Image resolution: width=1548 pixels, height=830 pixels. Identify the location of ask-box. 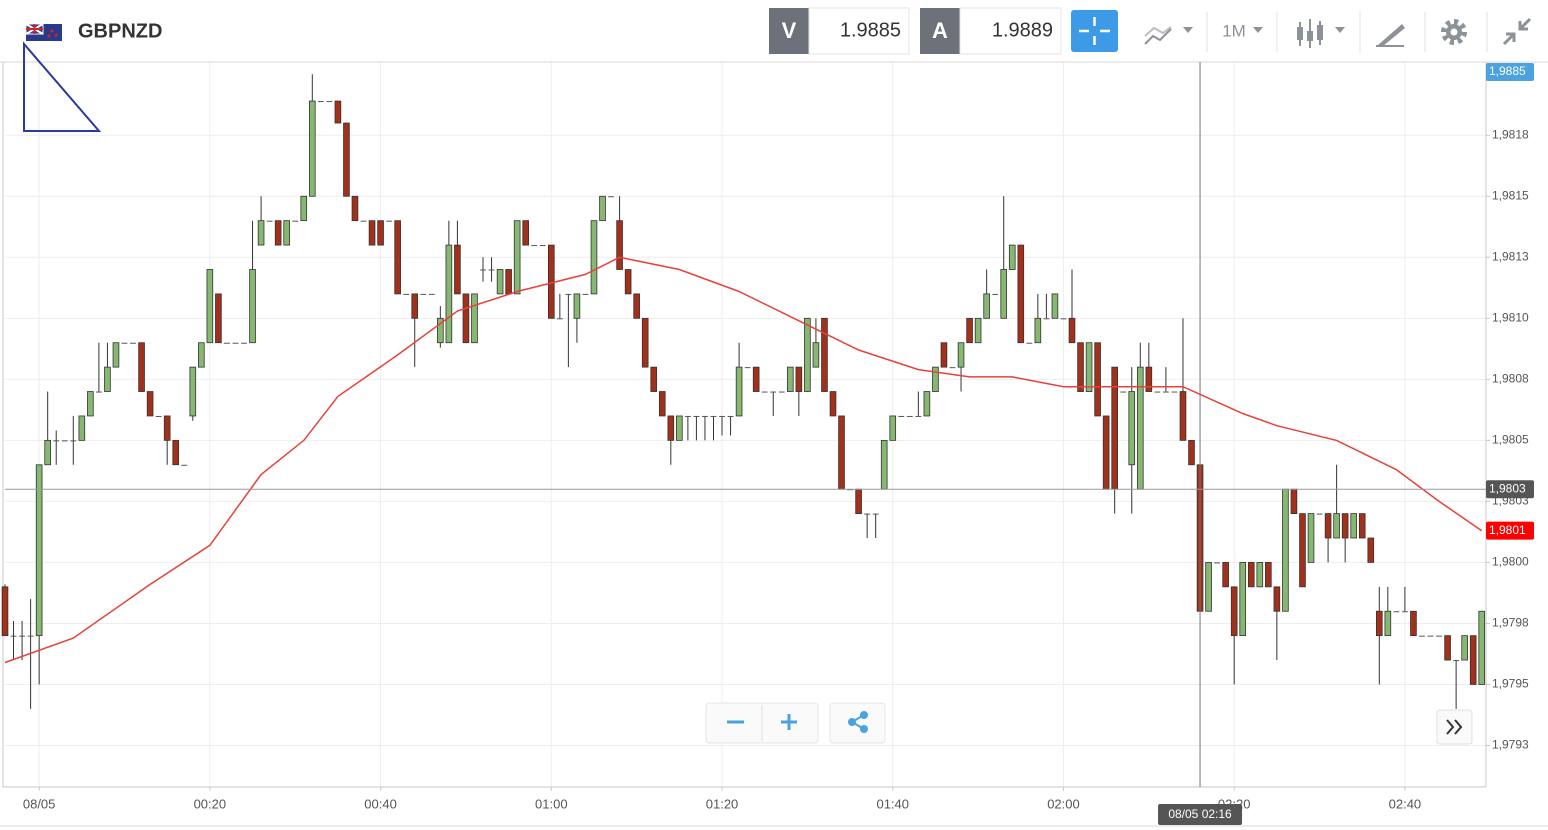
(1010, 31).